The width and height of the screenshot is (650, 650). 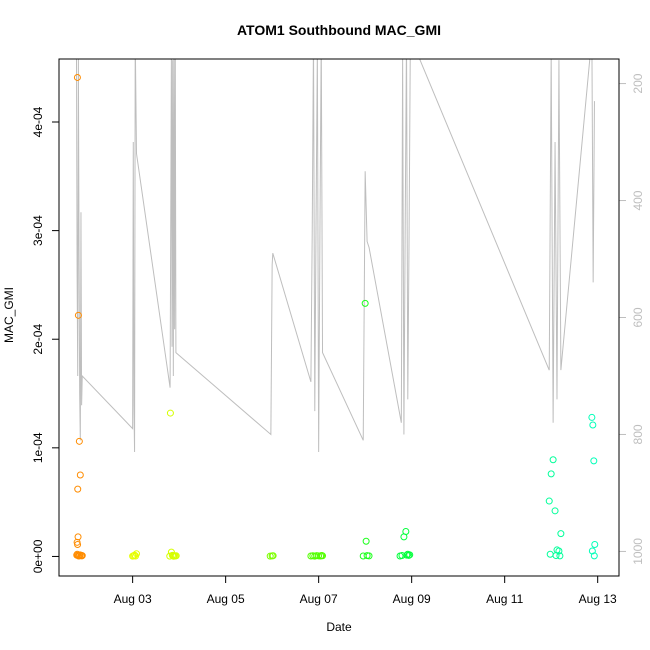 What do you see at coordinates (412, 599) in the screenshot?
I see `x-tick-label: Aug 09` at bounding box center [412, 599].